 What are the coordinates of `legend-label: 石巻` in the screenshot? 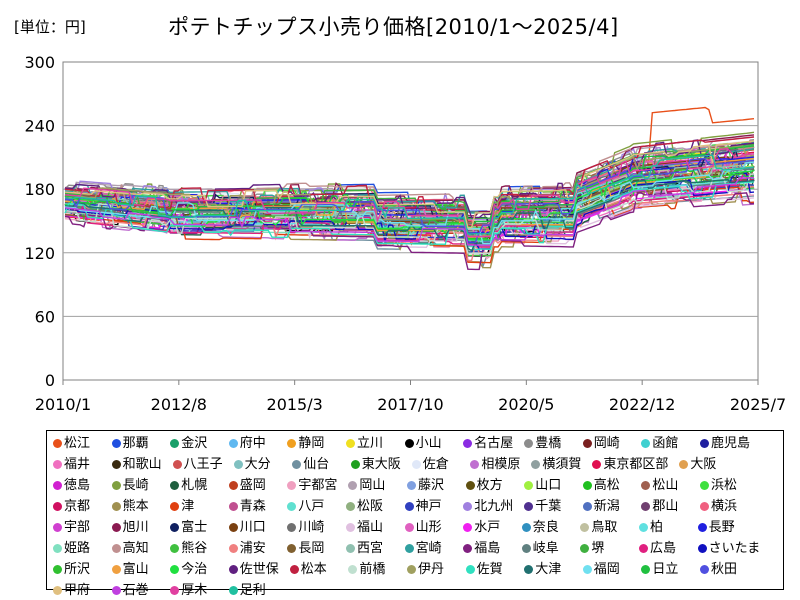 It's located at (135, 590).